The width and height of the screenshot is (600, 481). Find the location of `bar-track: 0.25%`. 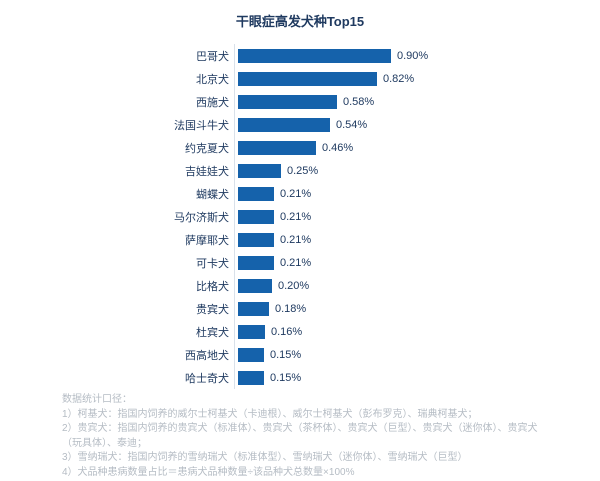

bar-track: 0.25% is located at coordinates (417, 170).